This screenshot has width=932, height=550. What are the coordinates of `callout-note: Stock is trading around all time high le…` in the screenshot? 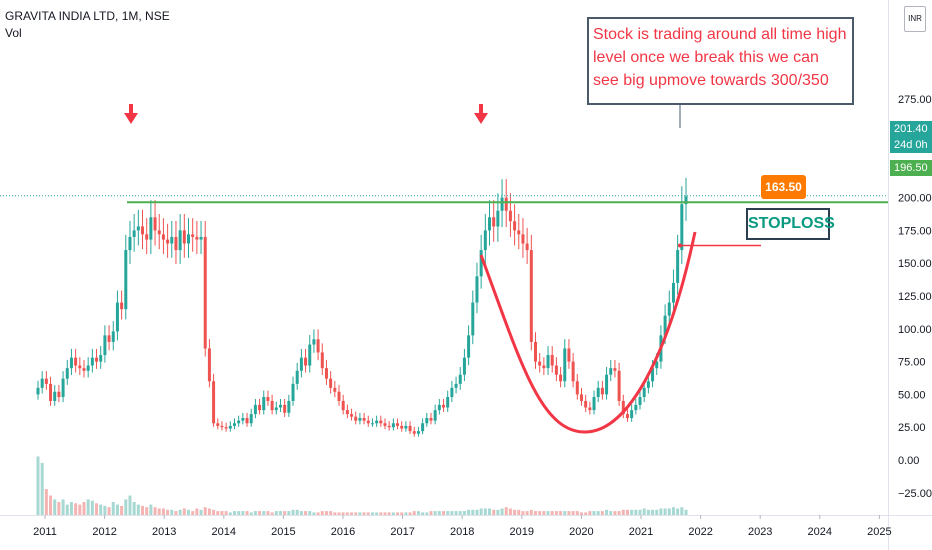 It's located at (720, 61).